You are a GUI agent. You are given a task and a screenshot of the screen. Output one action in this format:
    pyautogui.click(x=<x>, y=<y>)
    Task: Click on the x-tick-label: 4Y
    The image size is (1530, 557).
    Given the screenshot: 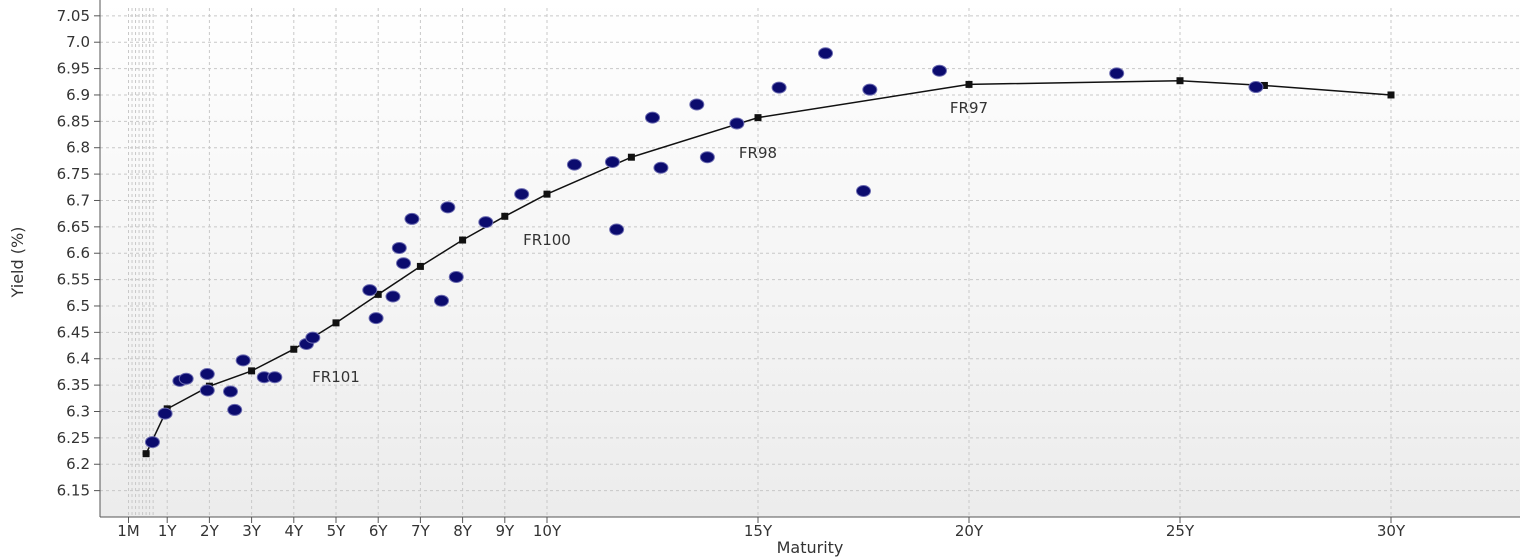 What is the action you would take?
    pyautogui.click(x=294, y=531)
    